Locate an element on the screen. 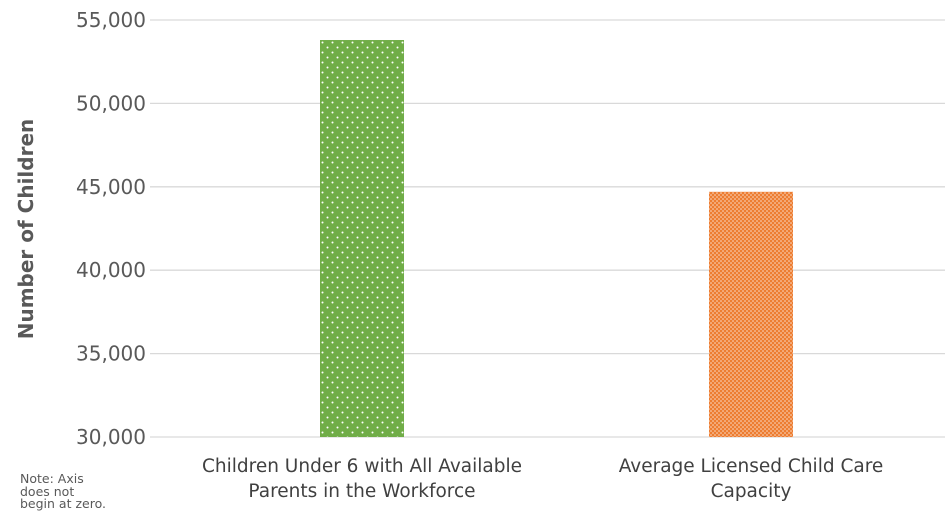 The height and width of the screenshot is (531, 945). y-tick-label: 45,000 is located at coordinates (111, 187).